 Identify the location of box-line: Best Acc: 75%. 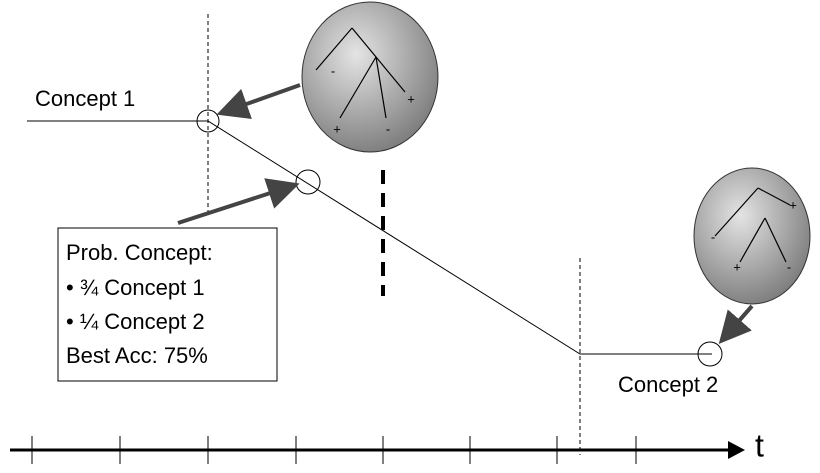
(137, 355).